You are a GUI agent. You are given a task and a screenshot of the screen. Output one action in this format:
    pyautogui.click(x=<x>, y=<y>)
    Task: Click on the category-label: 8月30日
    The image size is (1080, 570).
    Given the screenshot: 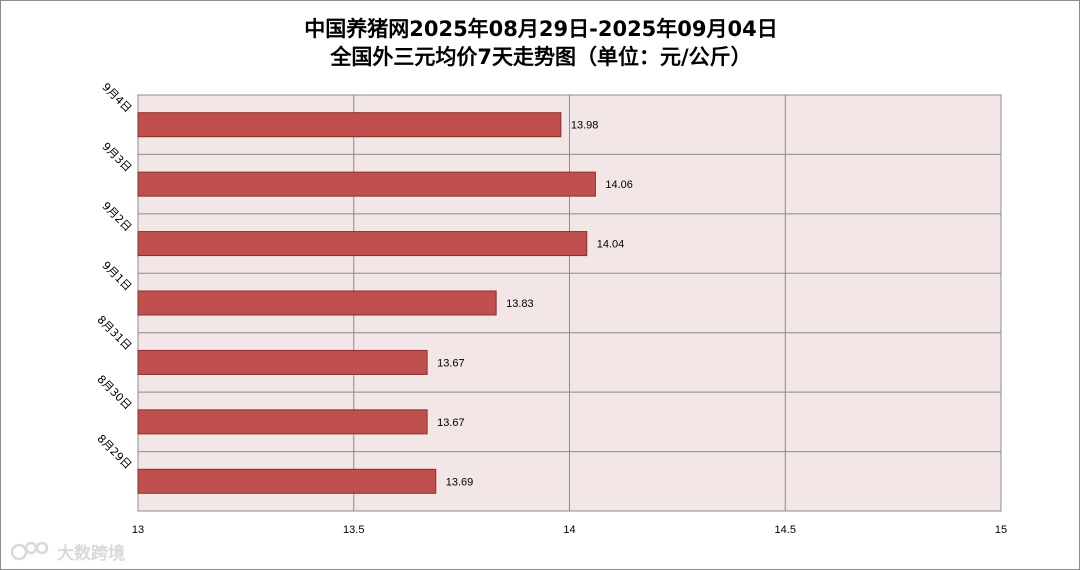 What is the action you would take?
    pyautogui.click(x=114, y=393)
    